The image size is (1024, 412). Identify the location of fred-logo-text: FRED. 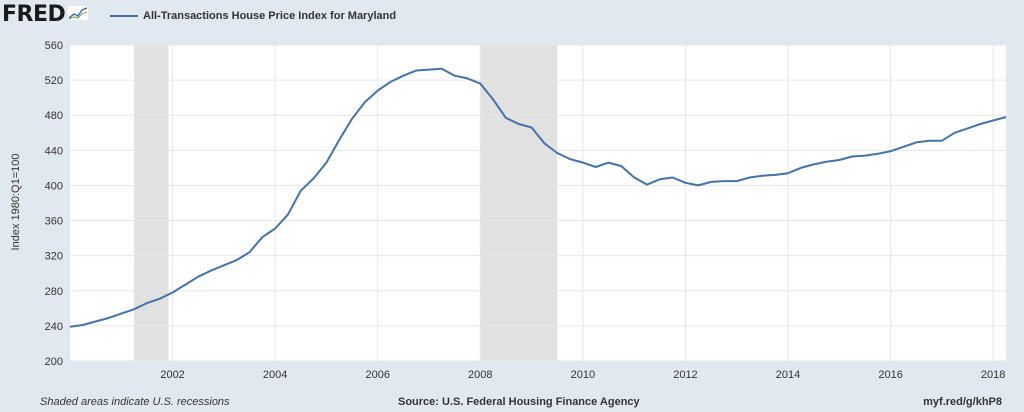
(34, 14).